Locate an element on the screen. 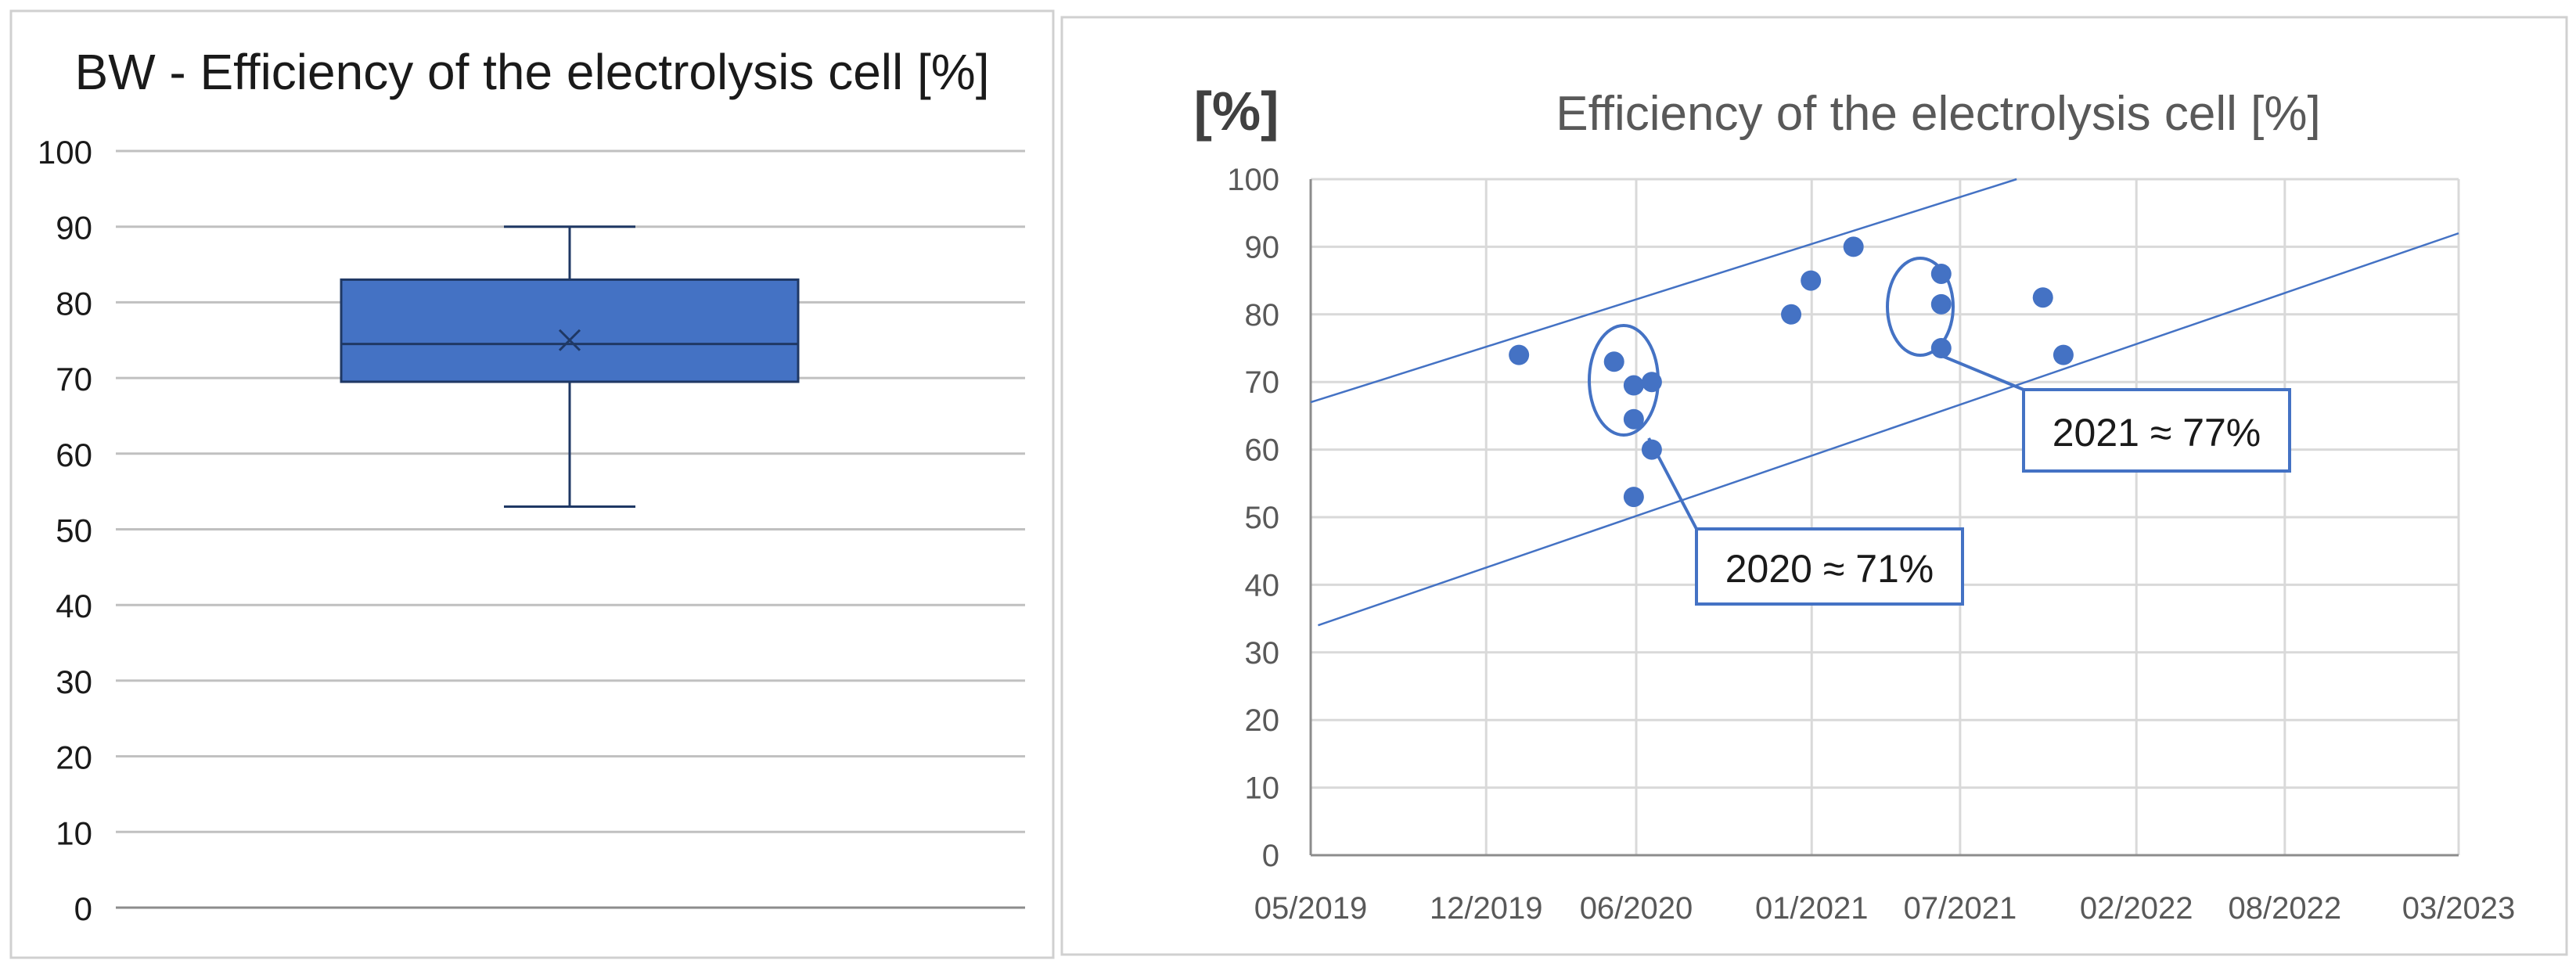 The image size is (2576, 971). scatter-x-tick-label: 08/2022 is located at coordinates (2285, 908).